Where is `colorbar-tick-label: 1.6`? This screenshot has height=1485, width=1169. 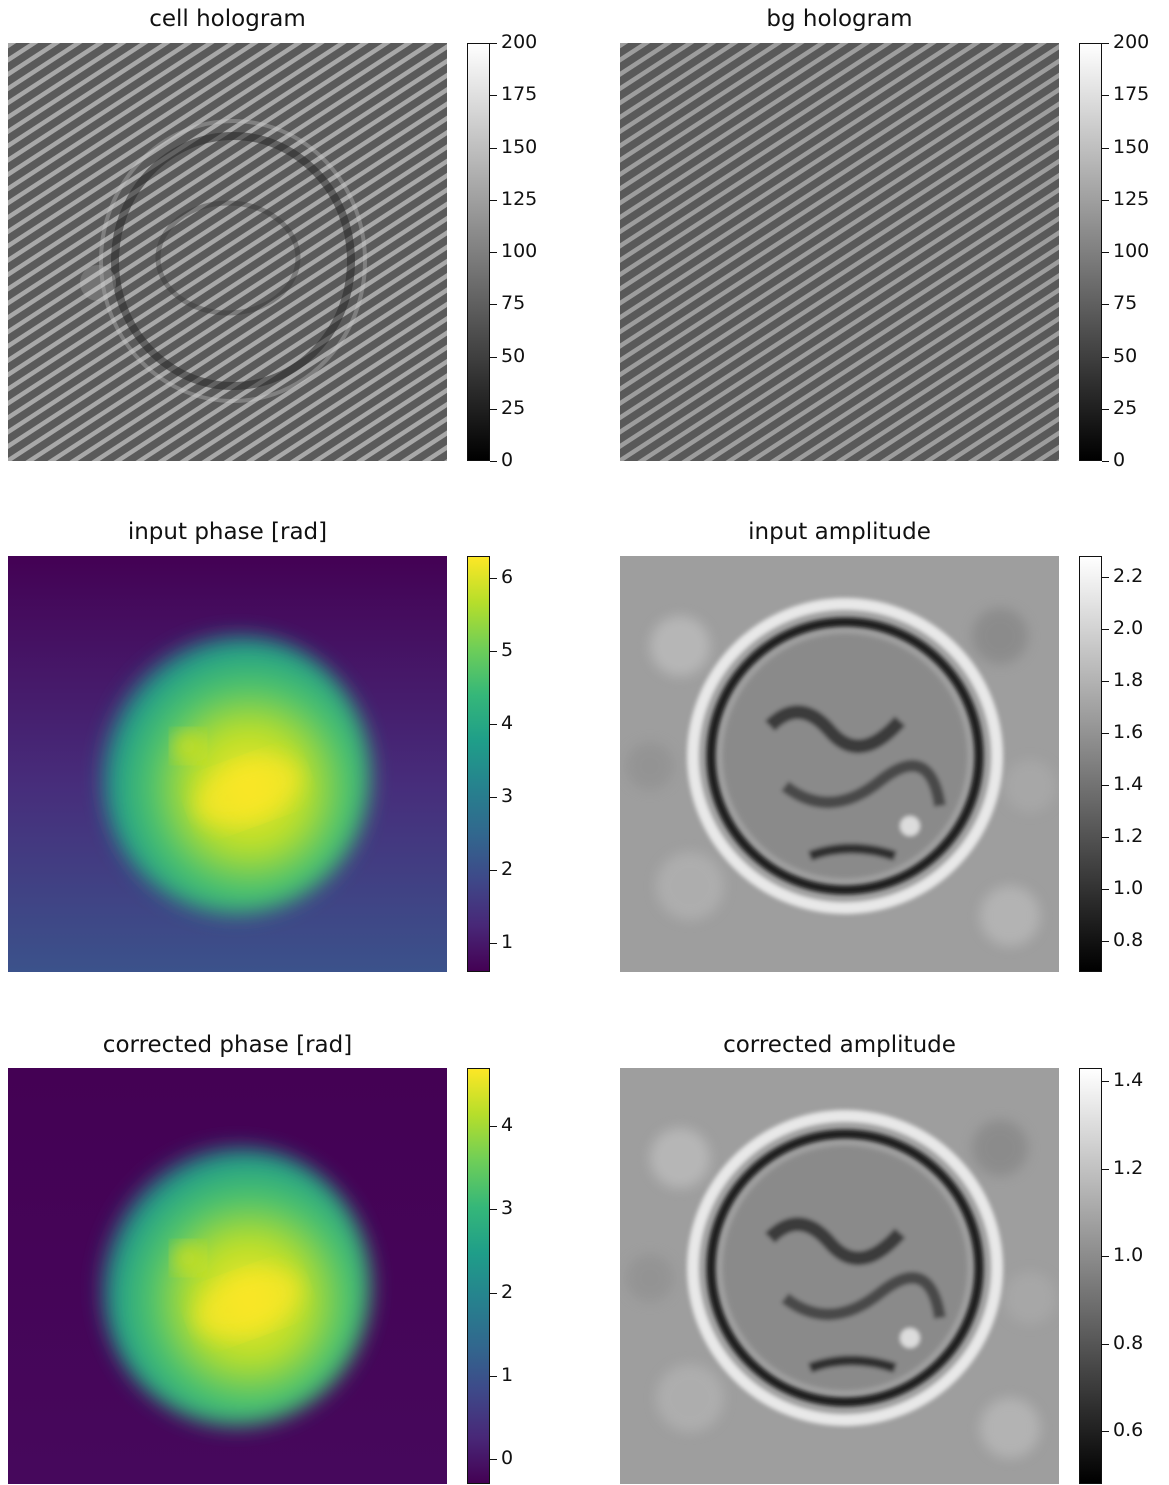
colorbar-tick-label: 1.6 is located at coordinates (1128, 732).